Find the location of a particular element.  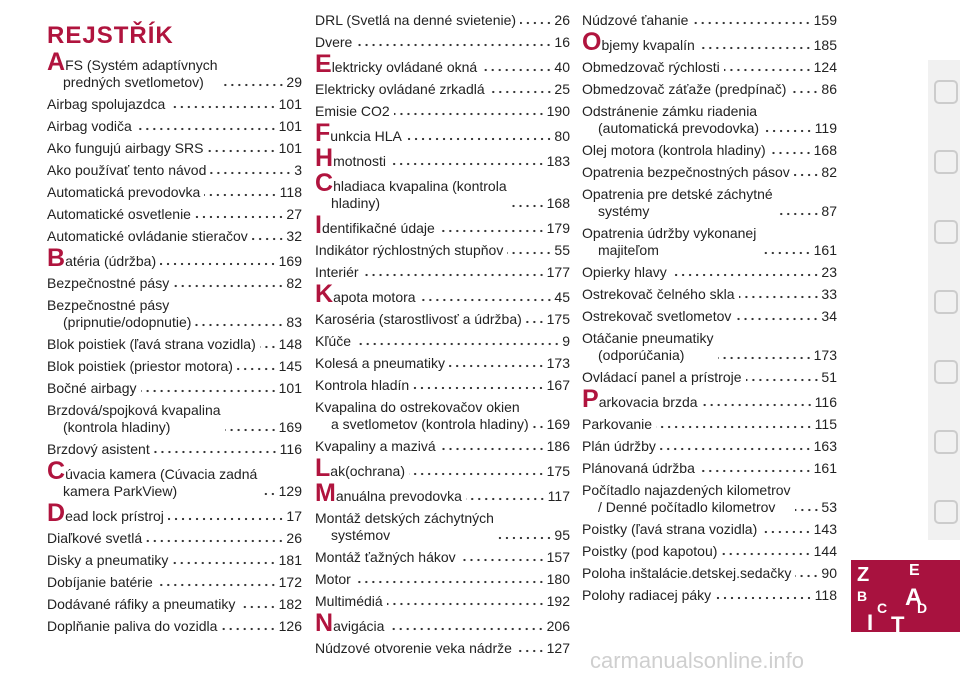

entry-label: Núdzové ťahanie is located at coordinates (635, 20).